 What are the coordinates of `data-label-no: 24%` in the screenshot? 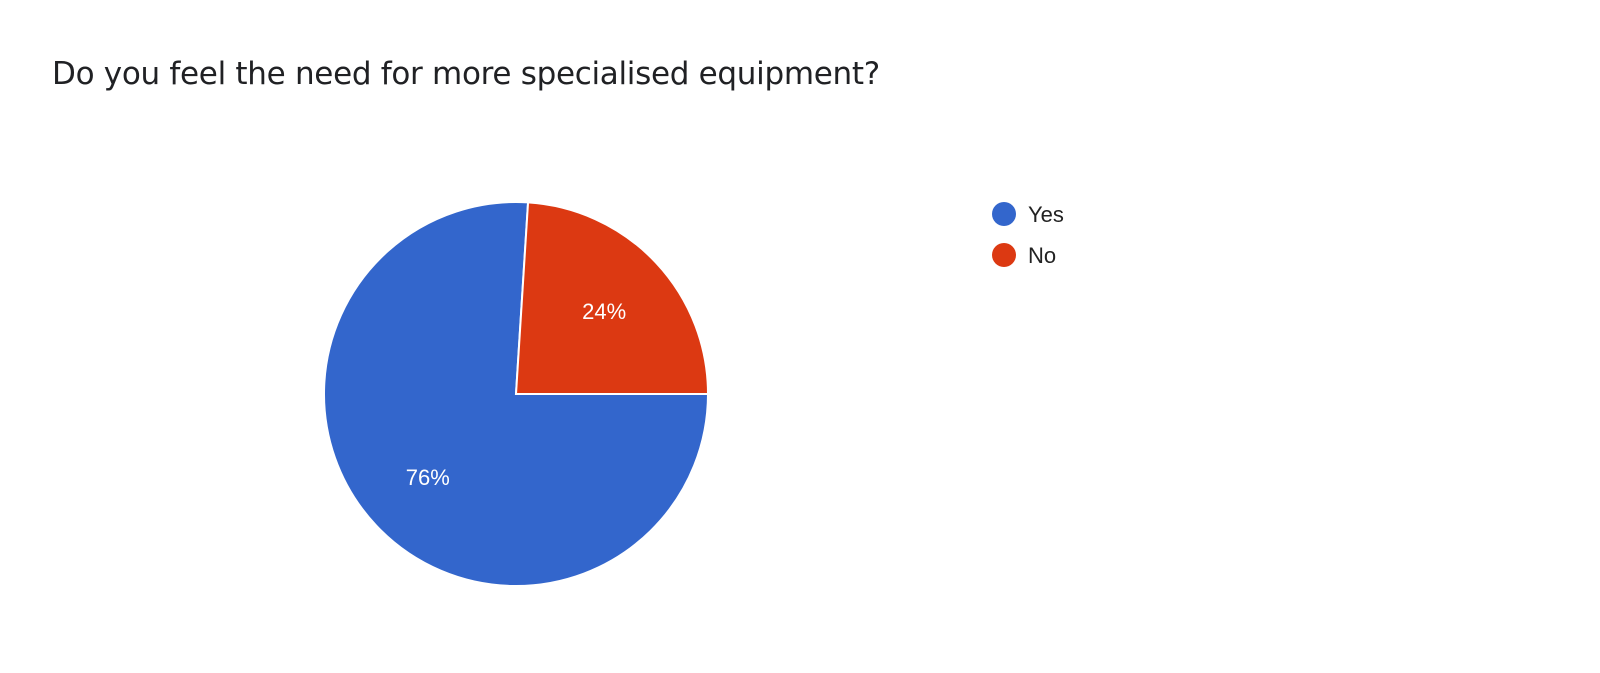 It's located at (604, 311).